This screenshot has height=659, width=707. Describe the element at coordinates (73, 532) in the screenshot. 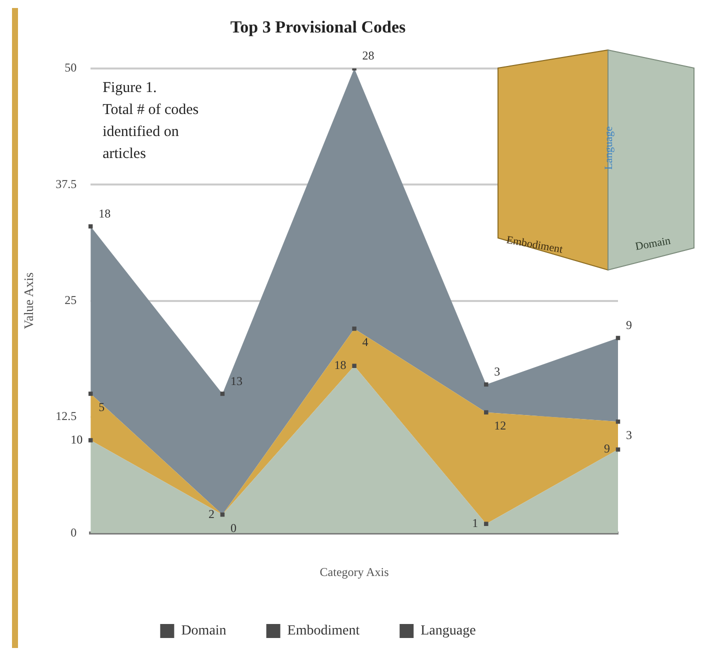

I see `y-tick-label: 0` at that location.